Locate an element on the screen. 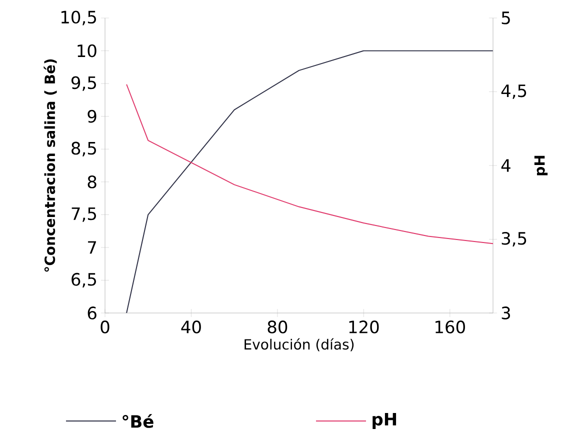 This screenshot has height=439, width=572. y-axis-title: °Concentracion salina ( Bé) is located at coordinates (50, 165).